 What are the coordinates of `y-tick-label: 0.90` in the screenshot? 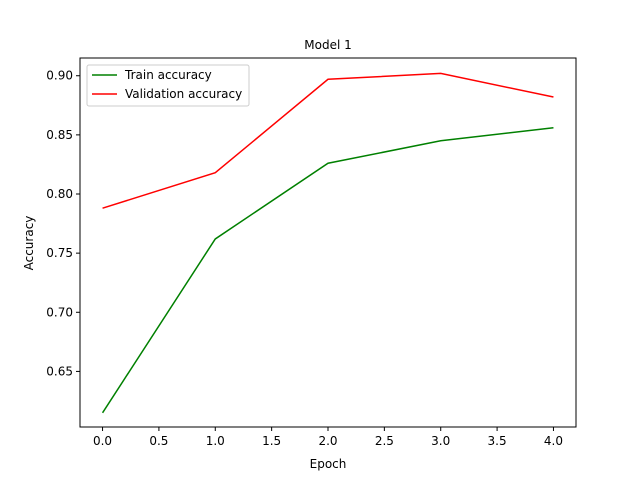 It's located at (59, 76).